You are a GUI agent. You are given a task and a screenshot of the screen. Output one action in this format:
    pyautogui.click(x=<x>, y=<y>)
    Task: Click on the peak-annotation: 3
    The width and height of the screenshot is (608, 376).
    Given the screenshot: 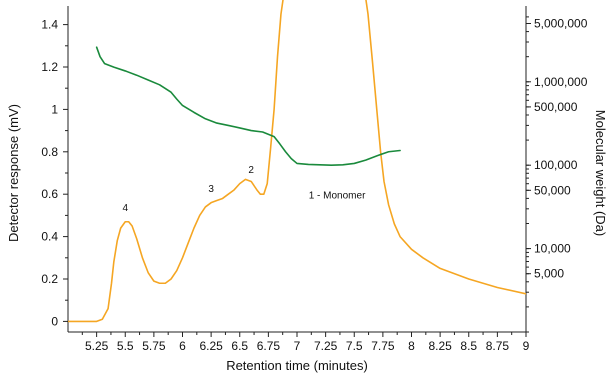 What is the action you would take?
    pyautogui.click(x=211, y=189)
    